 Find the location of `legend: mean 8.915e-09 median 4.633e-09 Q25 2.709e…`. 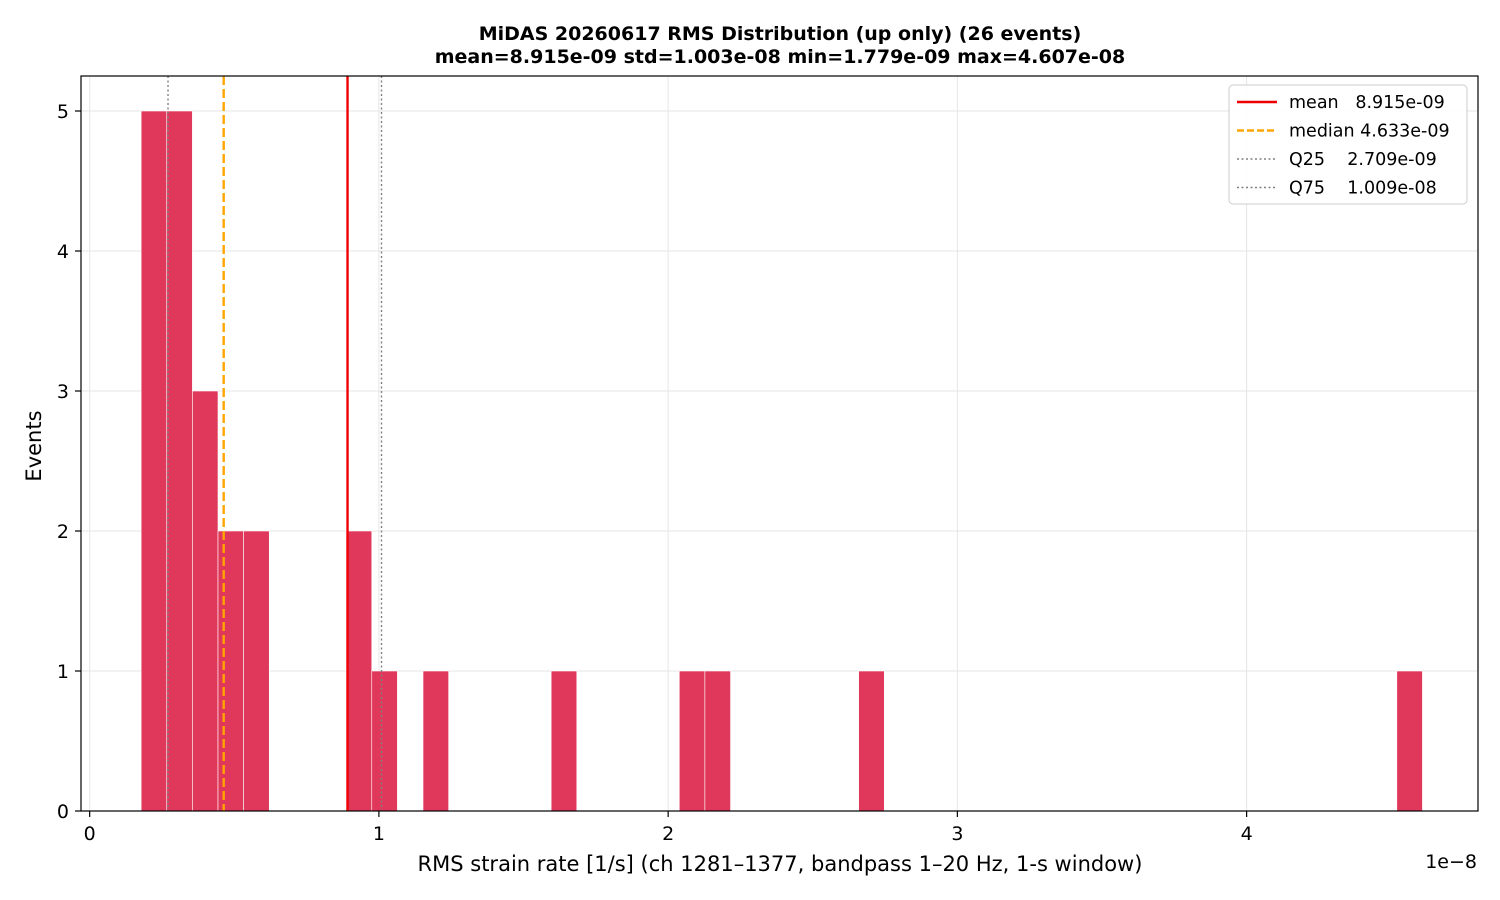

legend: mean 8.915e-09 median 4.633e-09 Q25 2.709e… is located at coordinates (1348, 144).